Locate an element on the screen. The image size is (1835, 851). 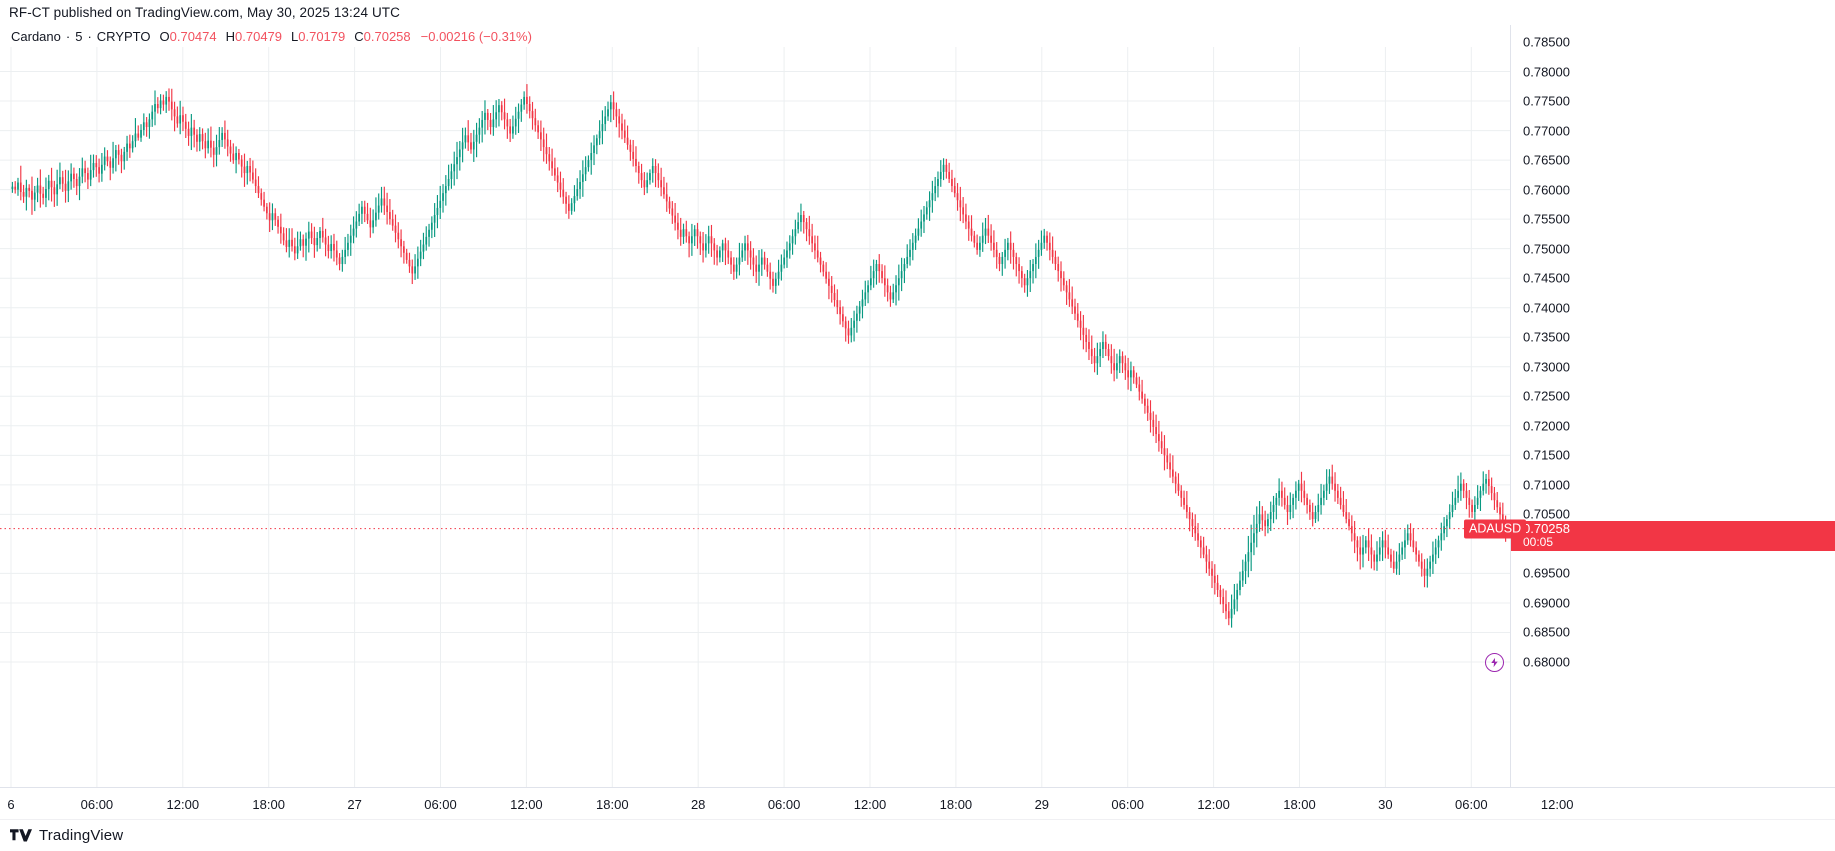
legend-low-key: L is located at coordinates (295, 36).